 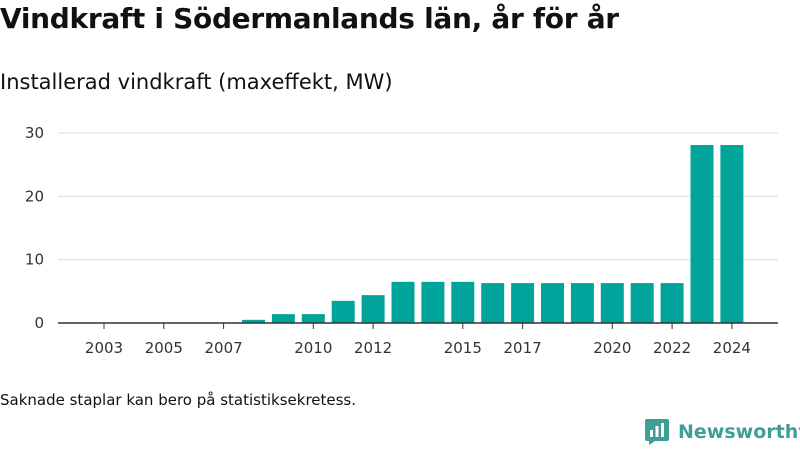 What do you see at coordinates (612, 348) in the screenshot?
I see `x-tick-label: 2020` at bounding box center [612, 348].